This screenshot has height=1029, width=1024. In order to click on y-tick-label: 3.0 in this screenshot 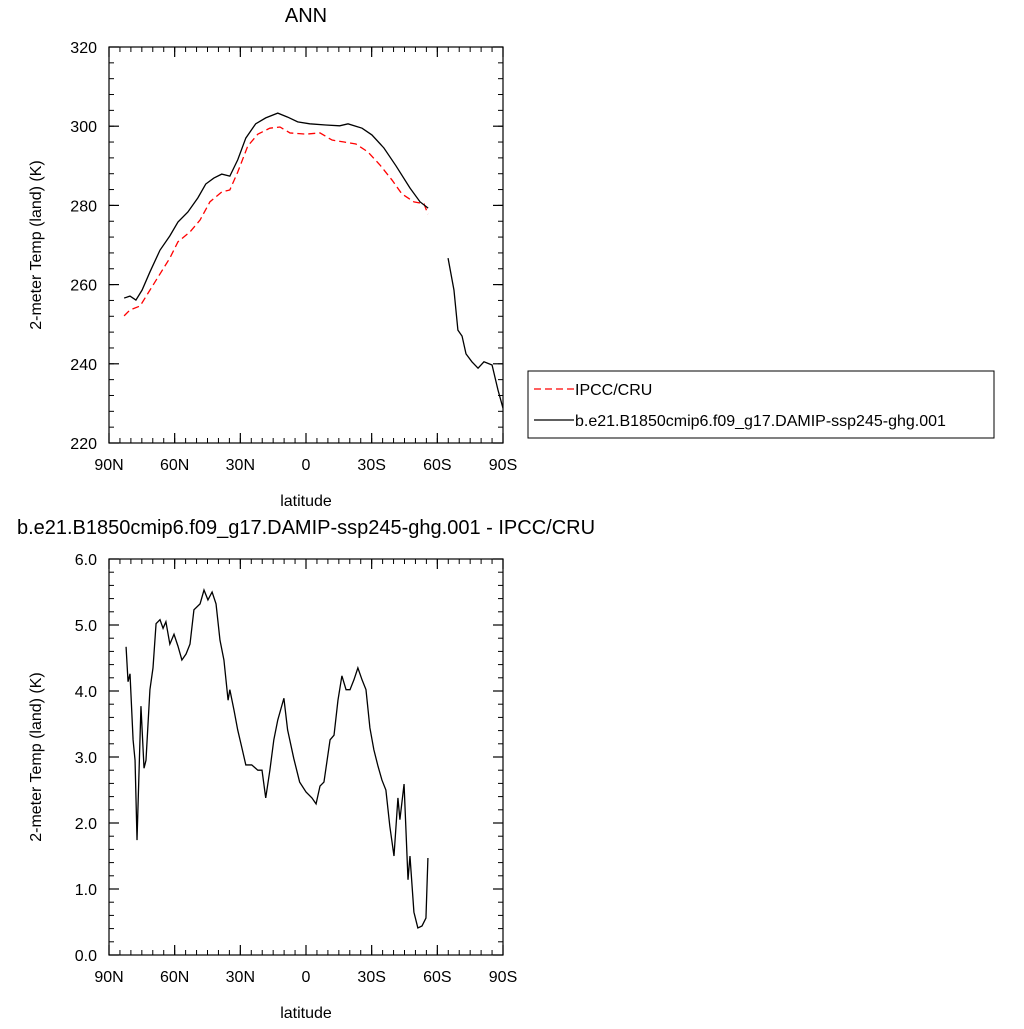, I will do `click(86, 758)`.